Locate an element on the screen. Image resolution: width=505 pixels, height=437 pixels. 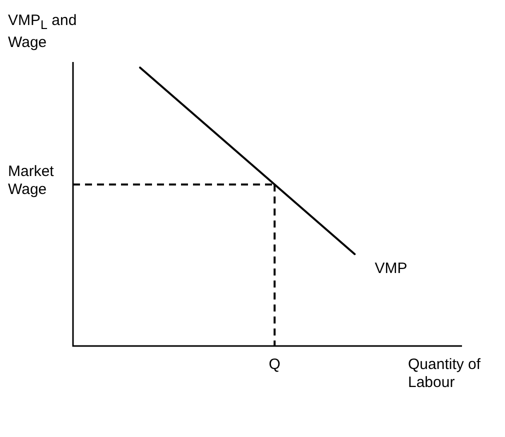
y-axis-title: VMP$_{L}$ and Wage is located at coordinates (43, 32).